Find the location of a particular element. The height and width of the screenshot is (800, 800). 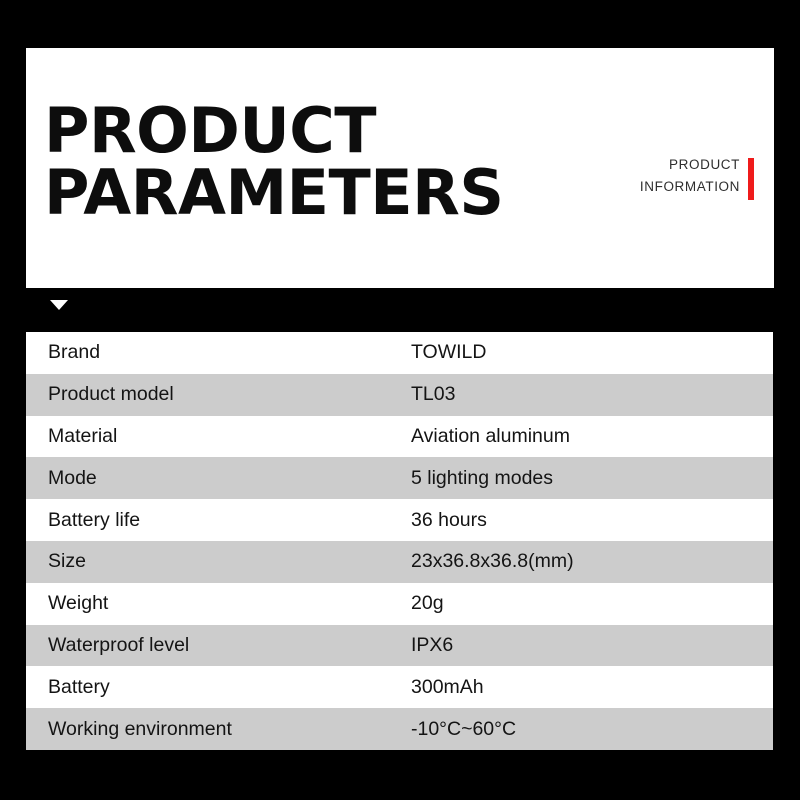

spec-label: Weight is located at coordinates (78, 603).